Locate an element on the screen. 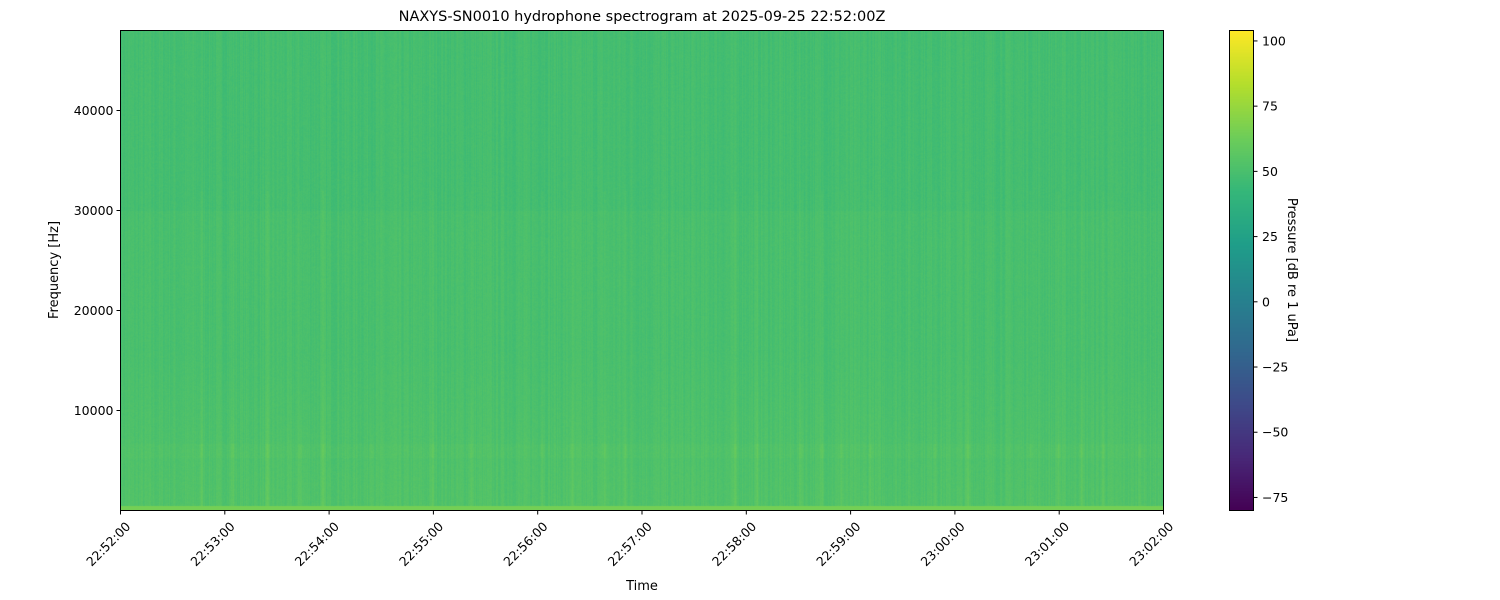  x-tick-label: 22:52:00 is located at coordinates (108, 544).